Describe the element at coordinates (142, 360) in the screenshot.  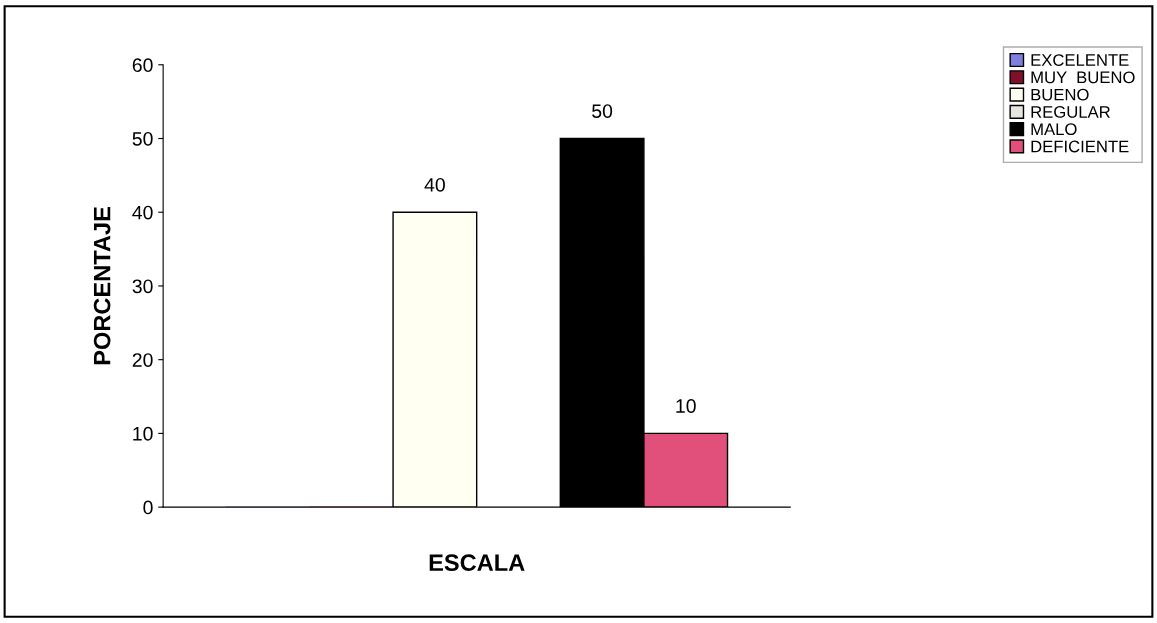
I see `y-tick-label: 20` at that location.